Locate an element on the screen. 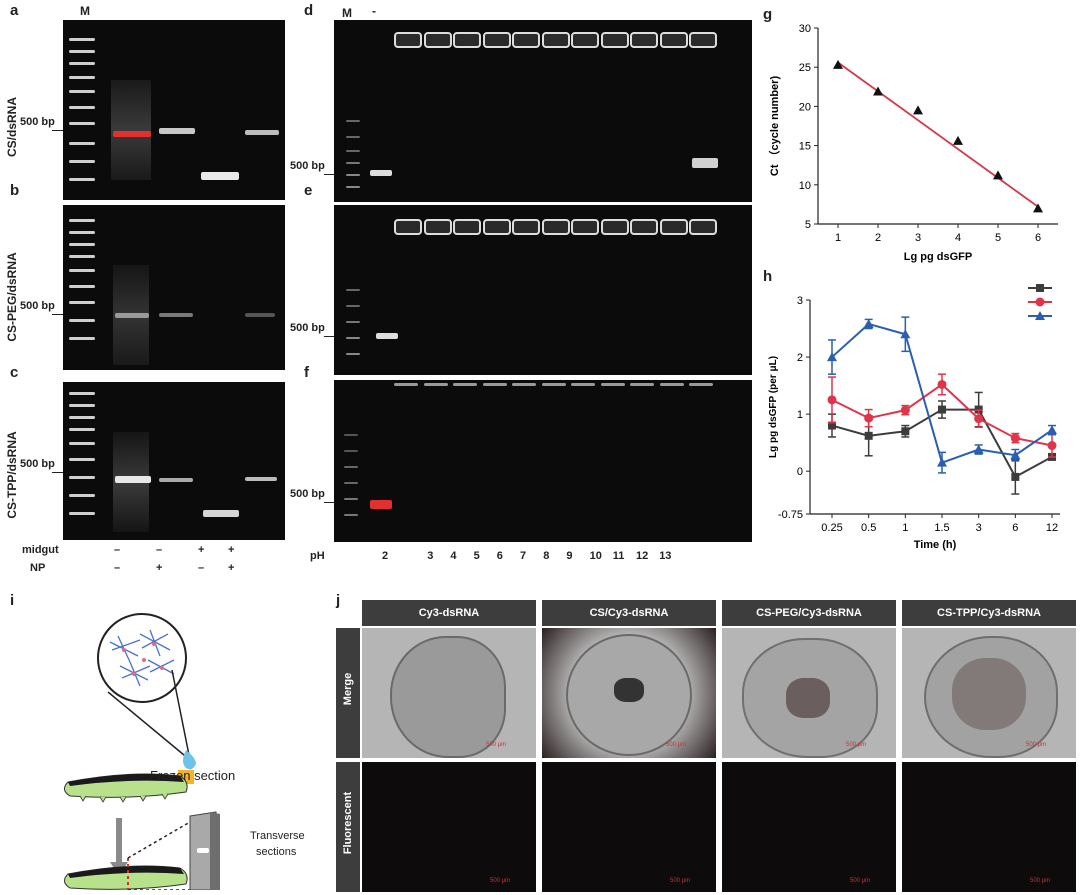  fluorescent-image-cs: 500 μm is located at coordinates (629, 827).